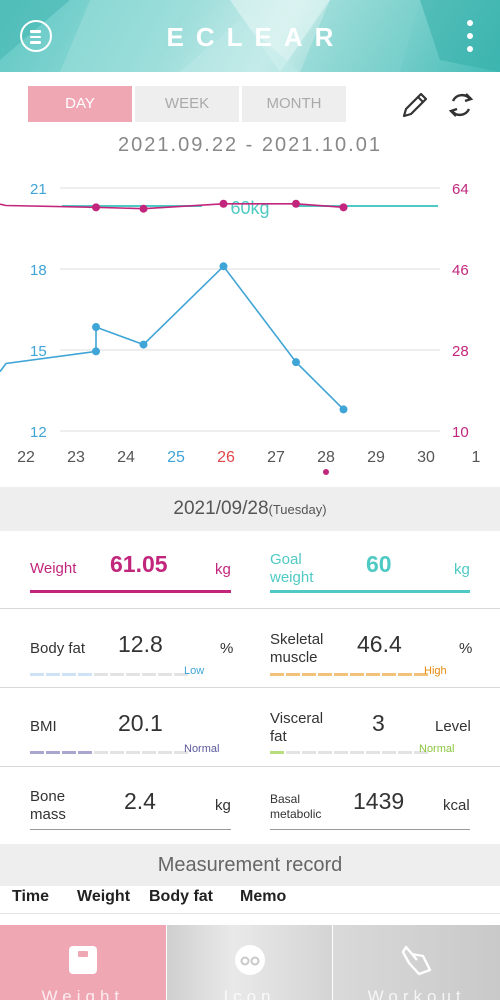 This screenshot has height=1000, width=500. I want to click on body-fat-label: Body fat, so click(58, 648).